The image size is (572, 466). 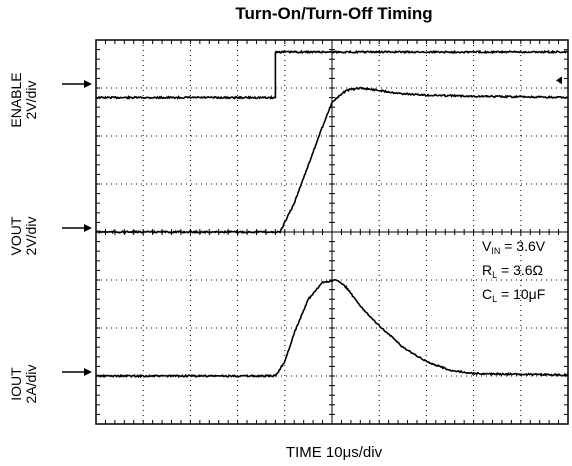 I want to click on enable-trace, so click(x=332, y=74).